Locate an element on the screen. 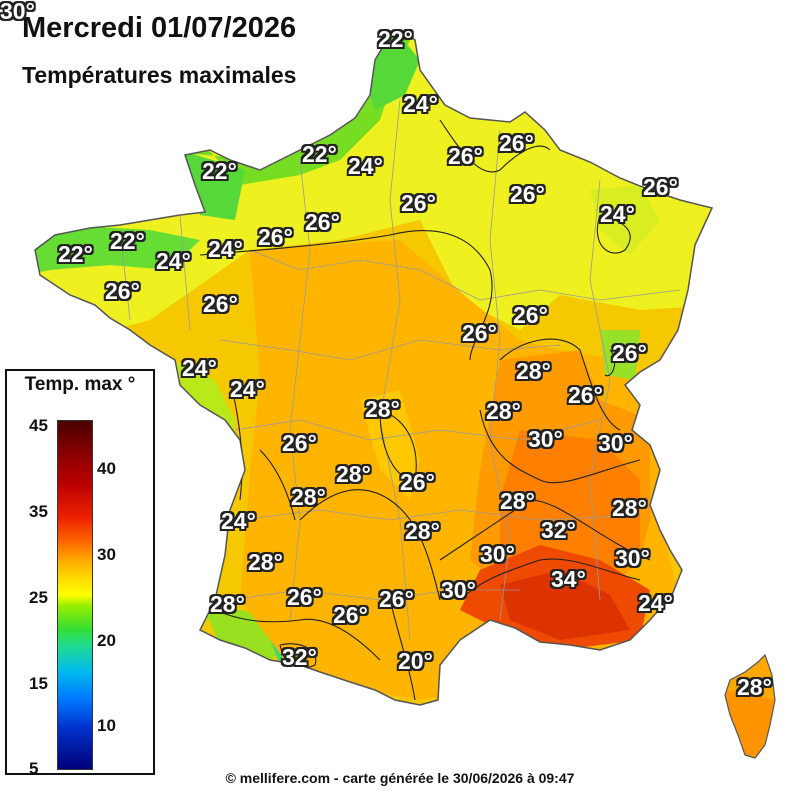  temperature-label-gard: 30° is located at coordinates (497, 554).